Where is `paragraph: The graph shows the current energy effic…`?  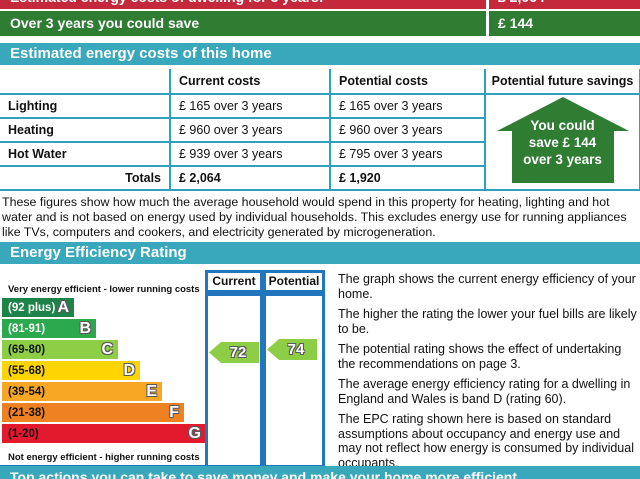 paragraph: The graph shows the current energy effic… is located at coordinates (487, 286).